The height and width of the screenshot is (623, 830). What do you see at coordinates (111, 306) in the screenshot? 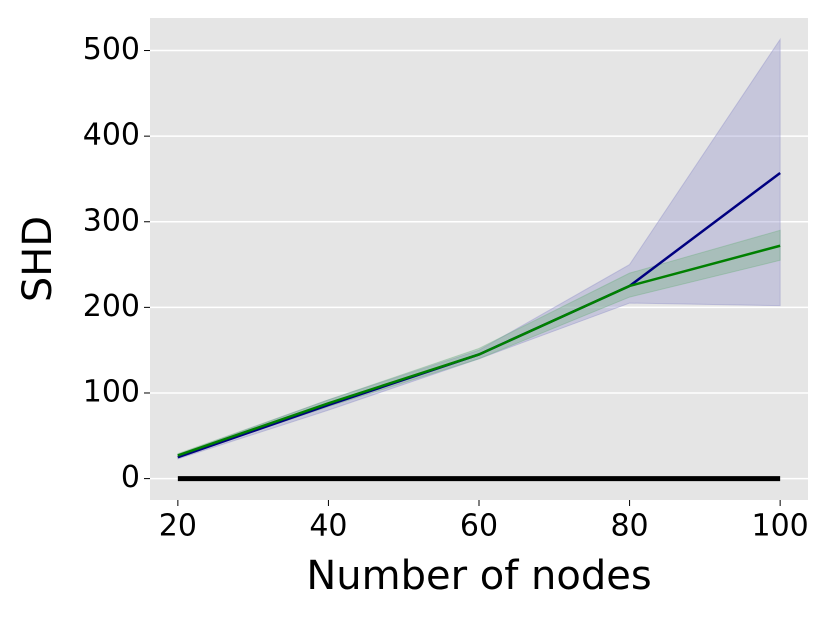
I see `y-tick-label: 200` at bounding box center [111, 306].